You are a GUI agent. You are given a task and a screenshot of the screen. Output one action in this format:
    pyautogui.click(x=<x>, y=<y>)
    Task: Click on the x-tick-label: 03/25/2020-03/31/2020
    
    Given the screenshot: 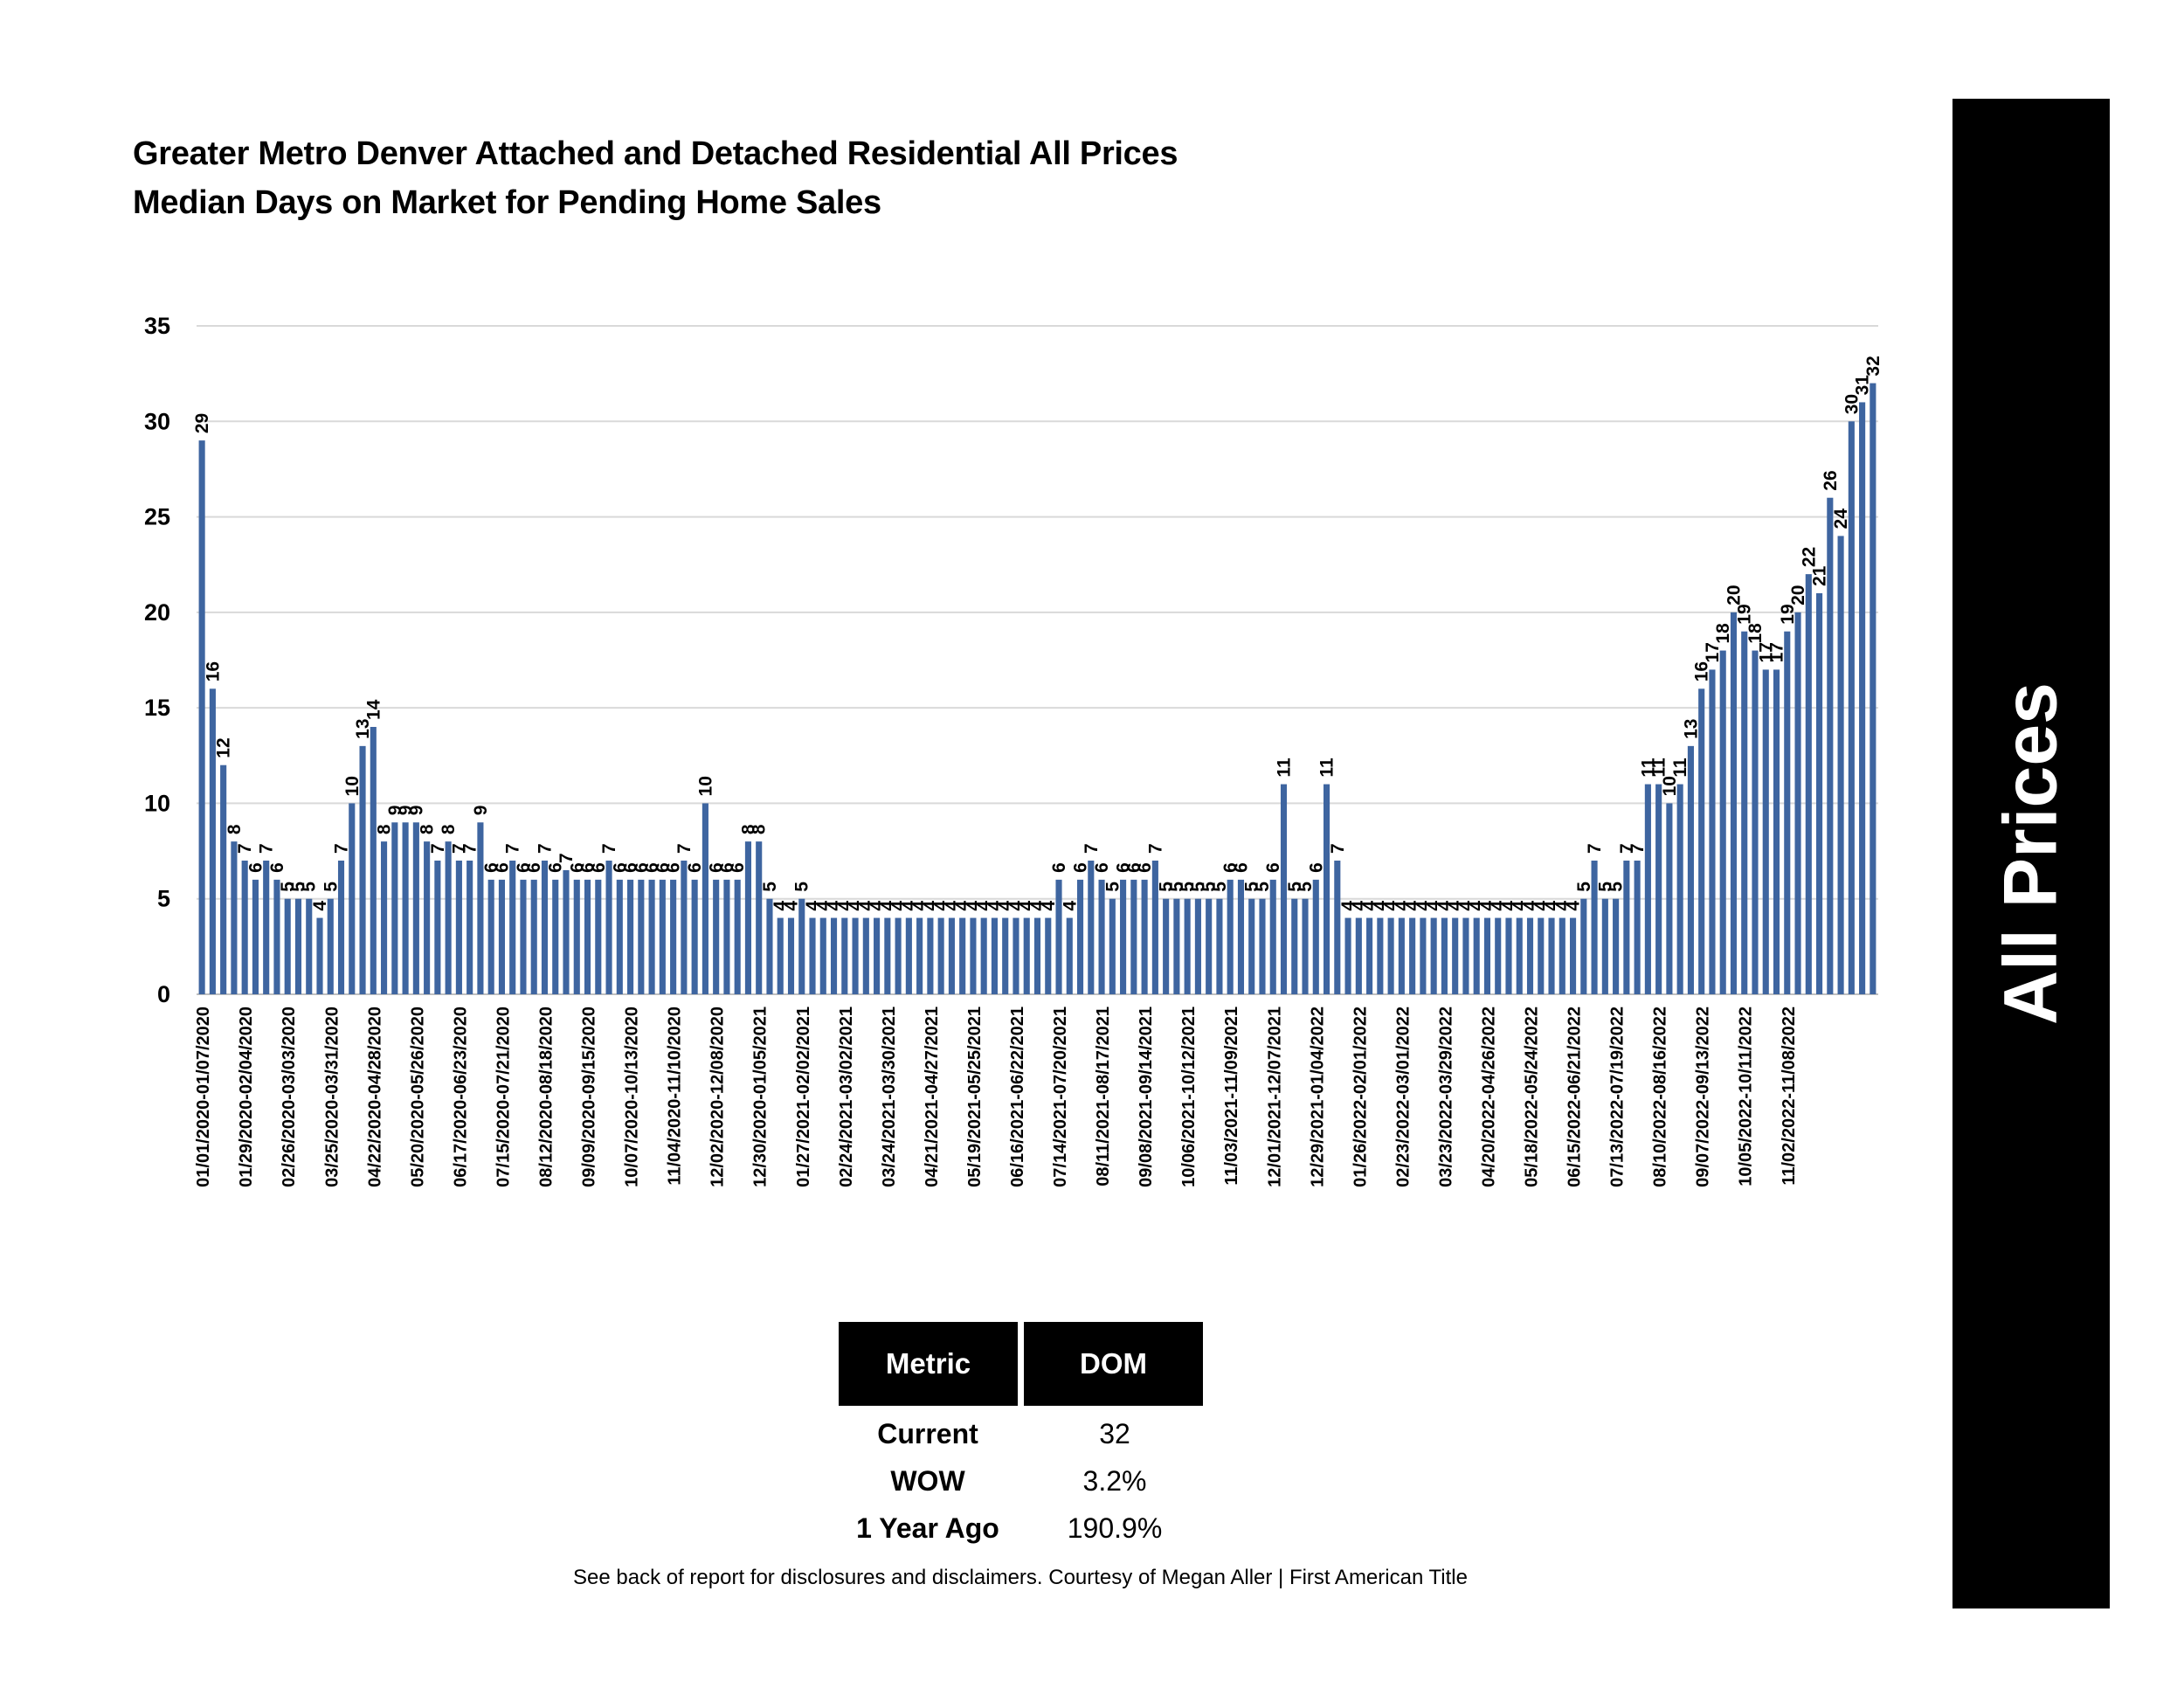 What is the action you would take?
    pyautogui.click(x=332, y=1097)
    